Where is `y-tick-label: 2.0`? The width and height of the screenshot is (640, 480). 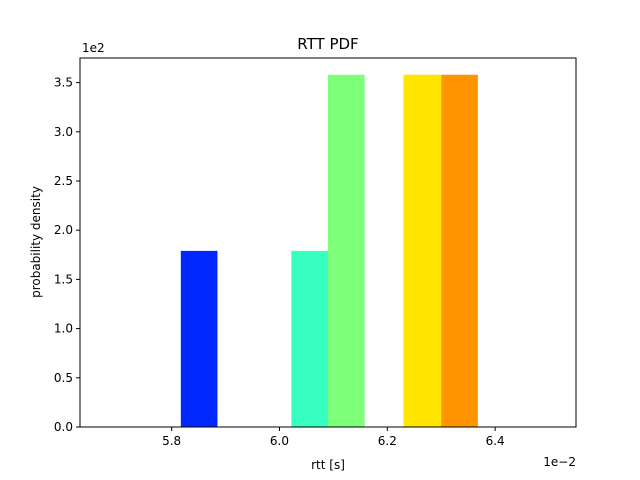 y-tick-label: 2.0 is located at coordinates (63, 230).